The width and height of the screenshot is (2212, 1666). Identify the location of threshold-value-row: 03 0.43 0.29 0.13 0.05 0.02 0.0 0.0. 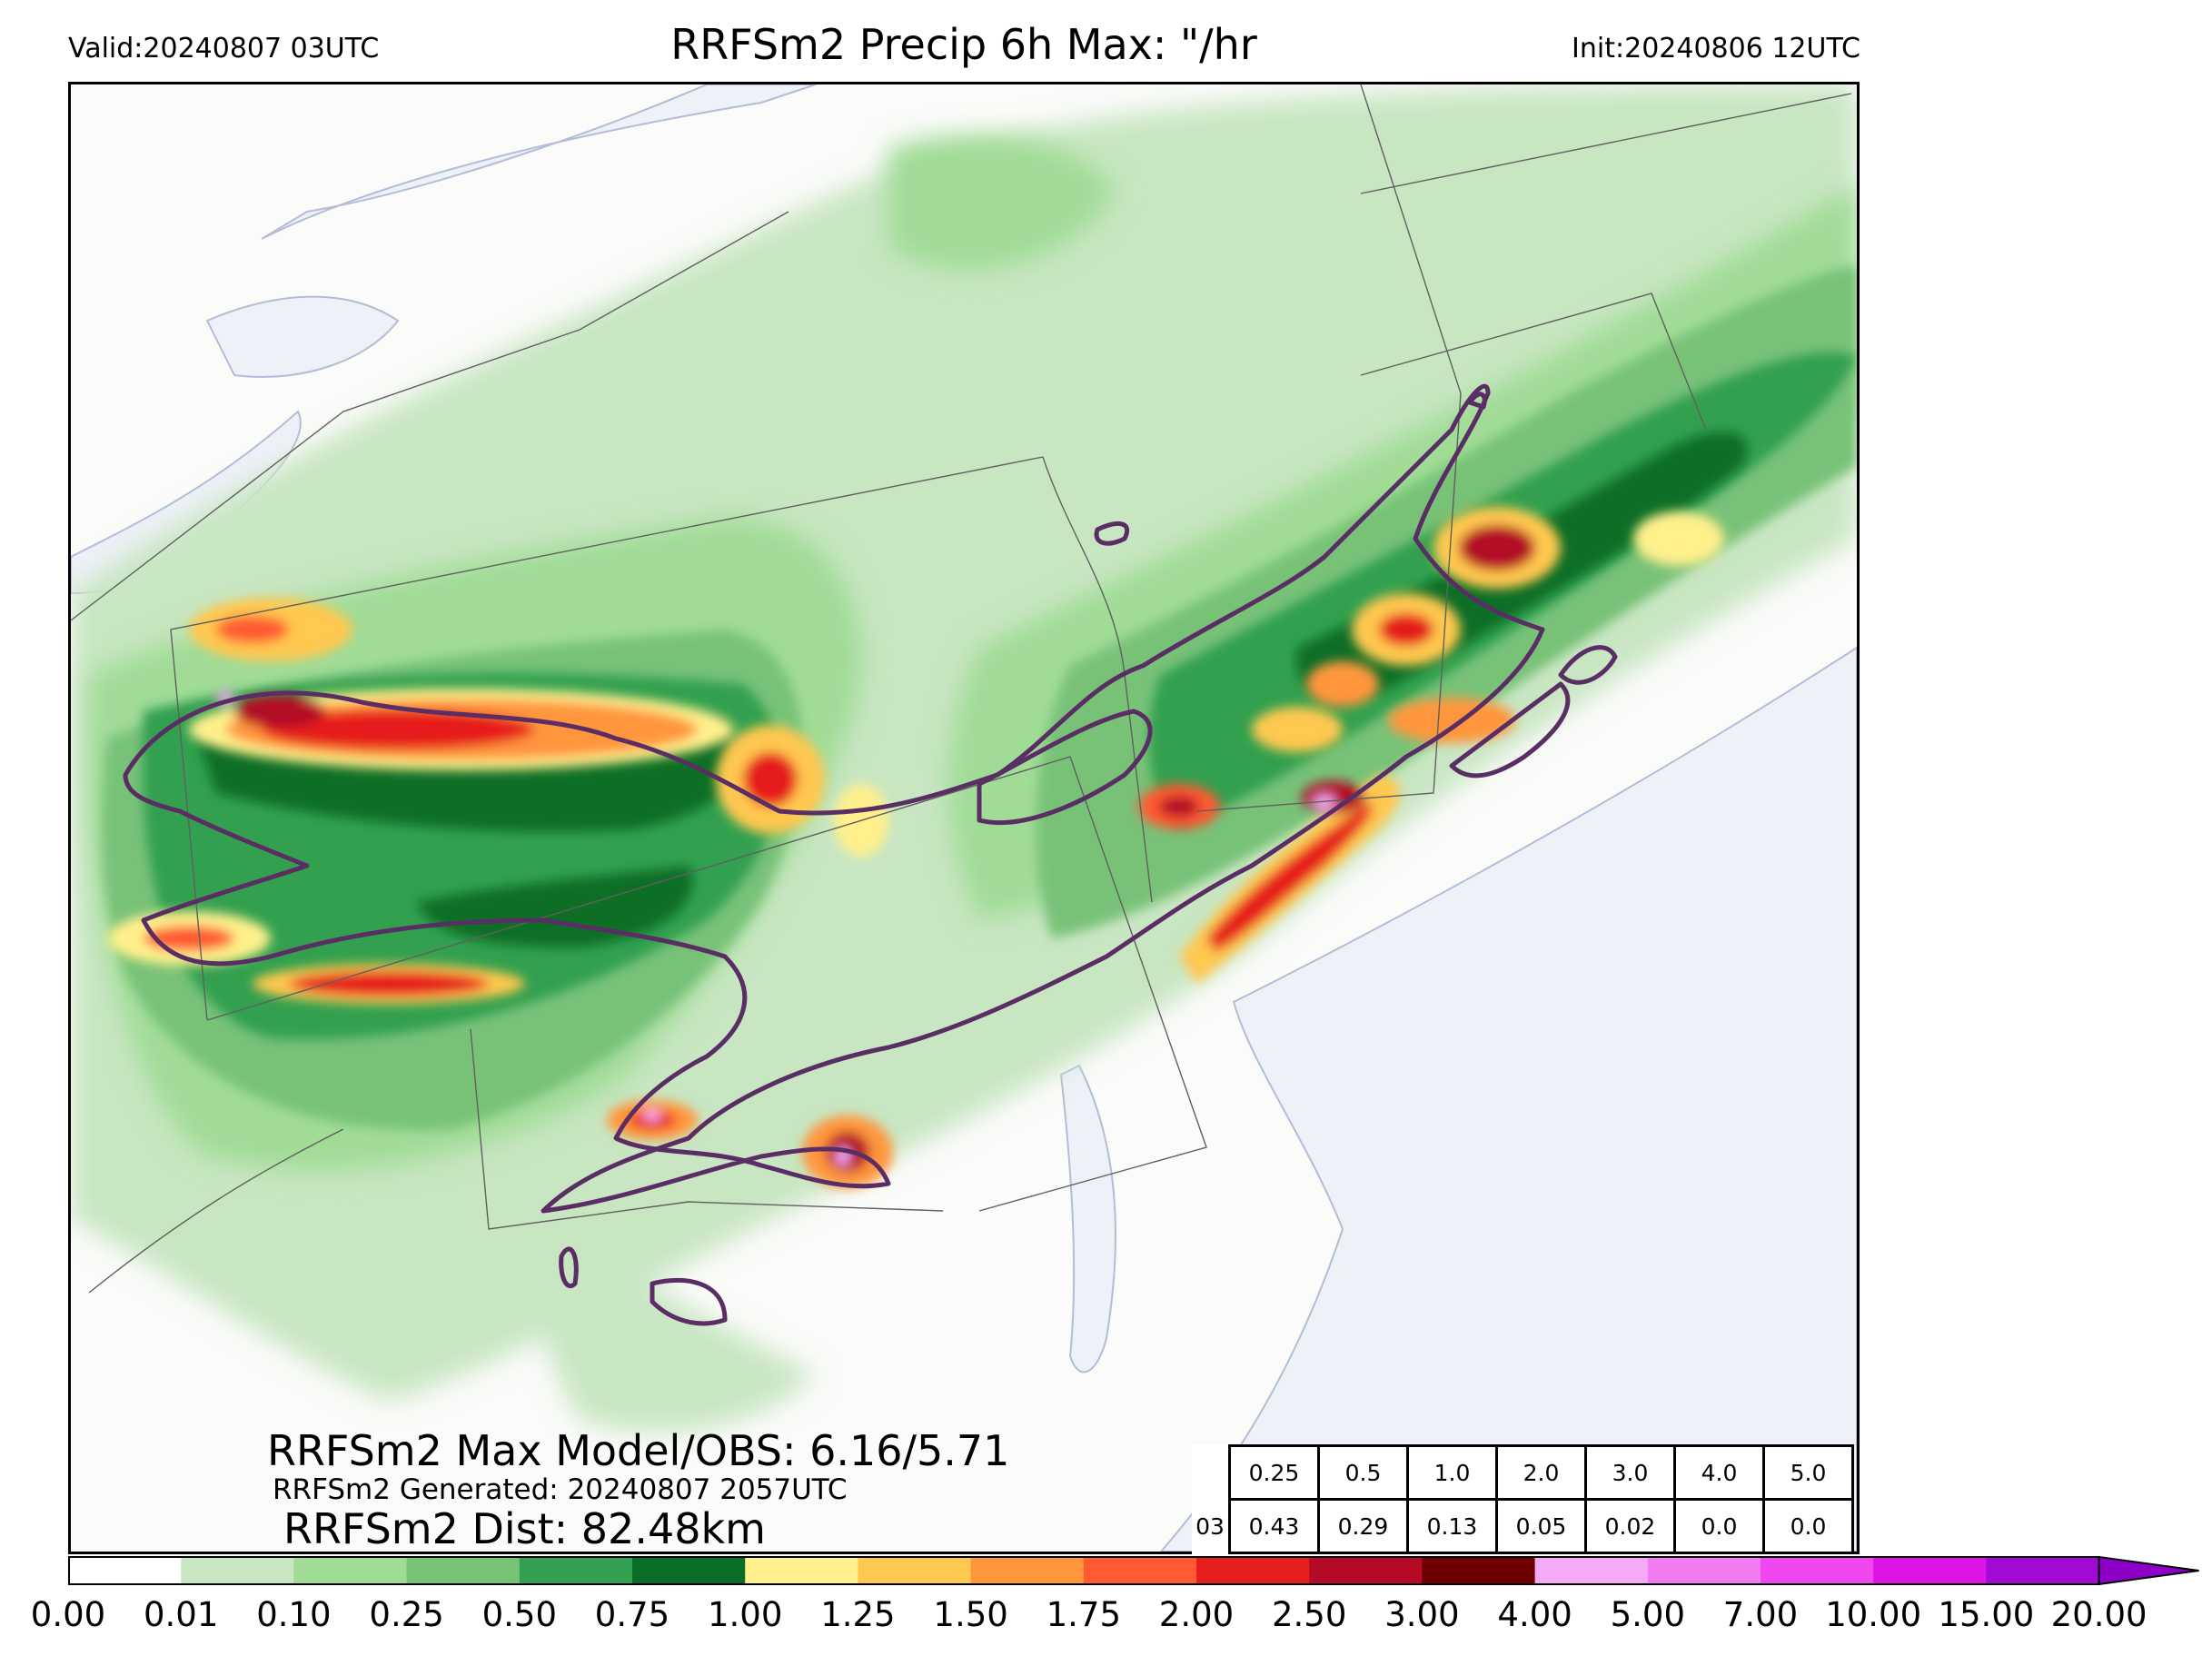
(1523, 1526).